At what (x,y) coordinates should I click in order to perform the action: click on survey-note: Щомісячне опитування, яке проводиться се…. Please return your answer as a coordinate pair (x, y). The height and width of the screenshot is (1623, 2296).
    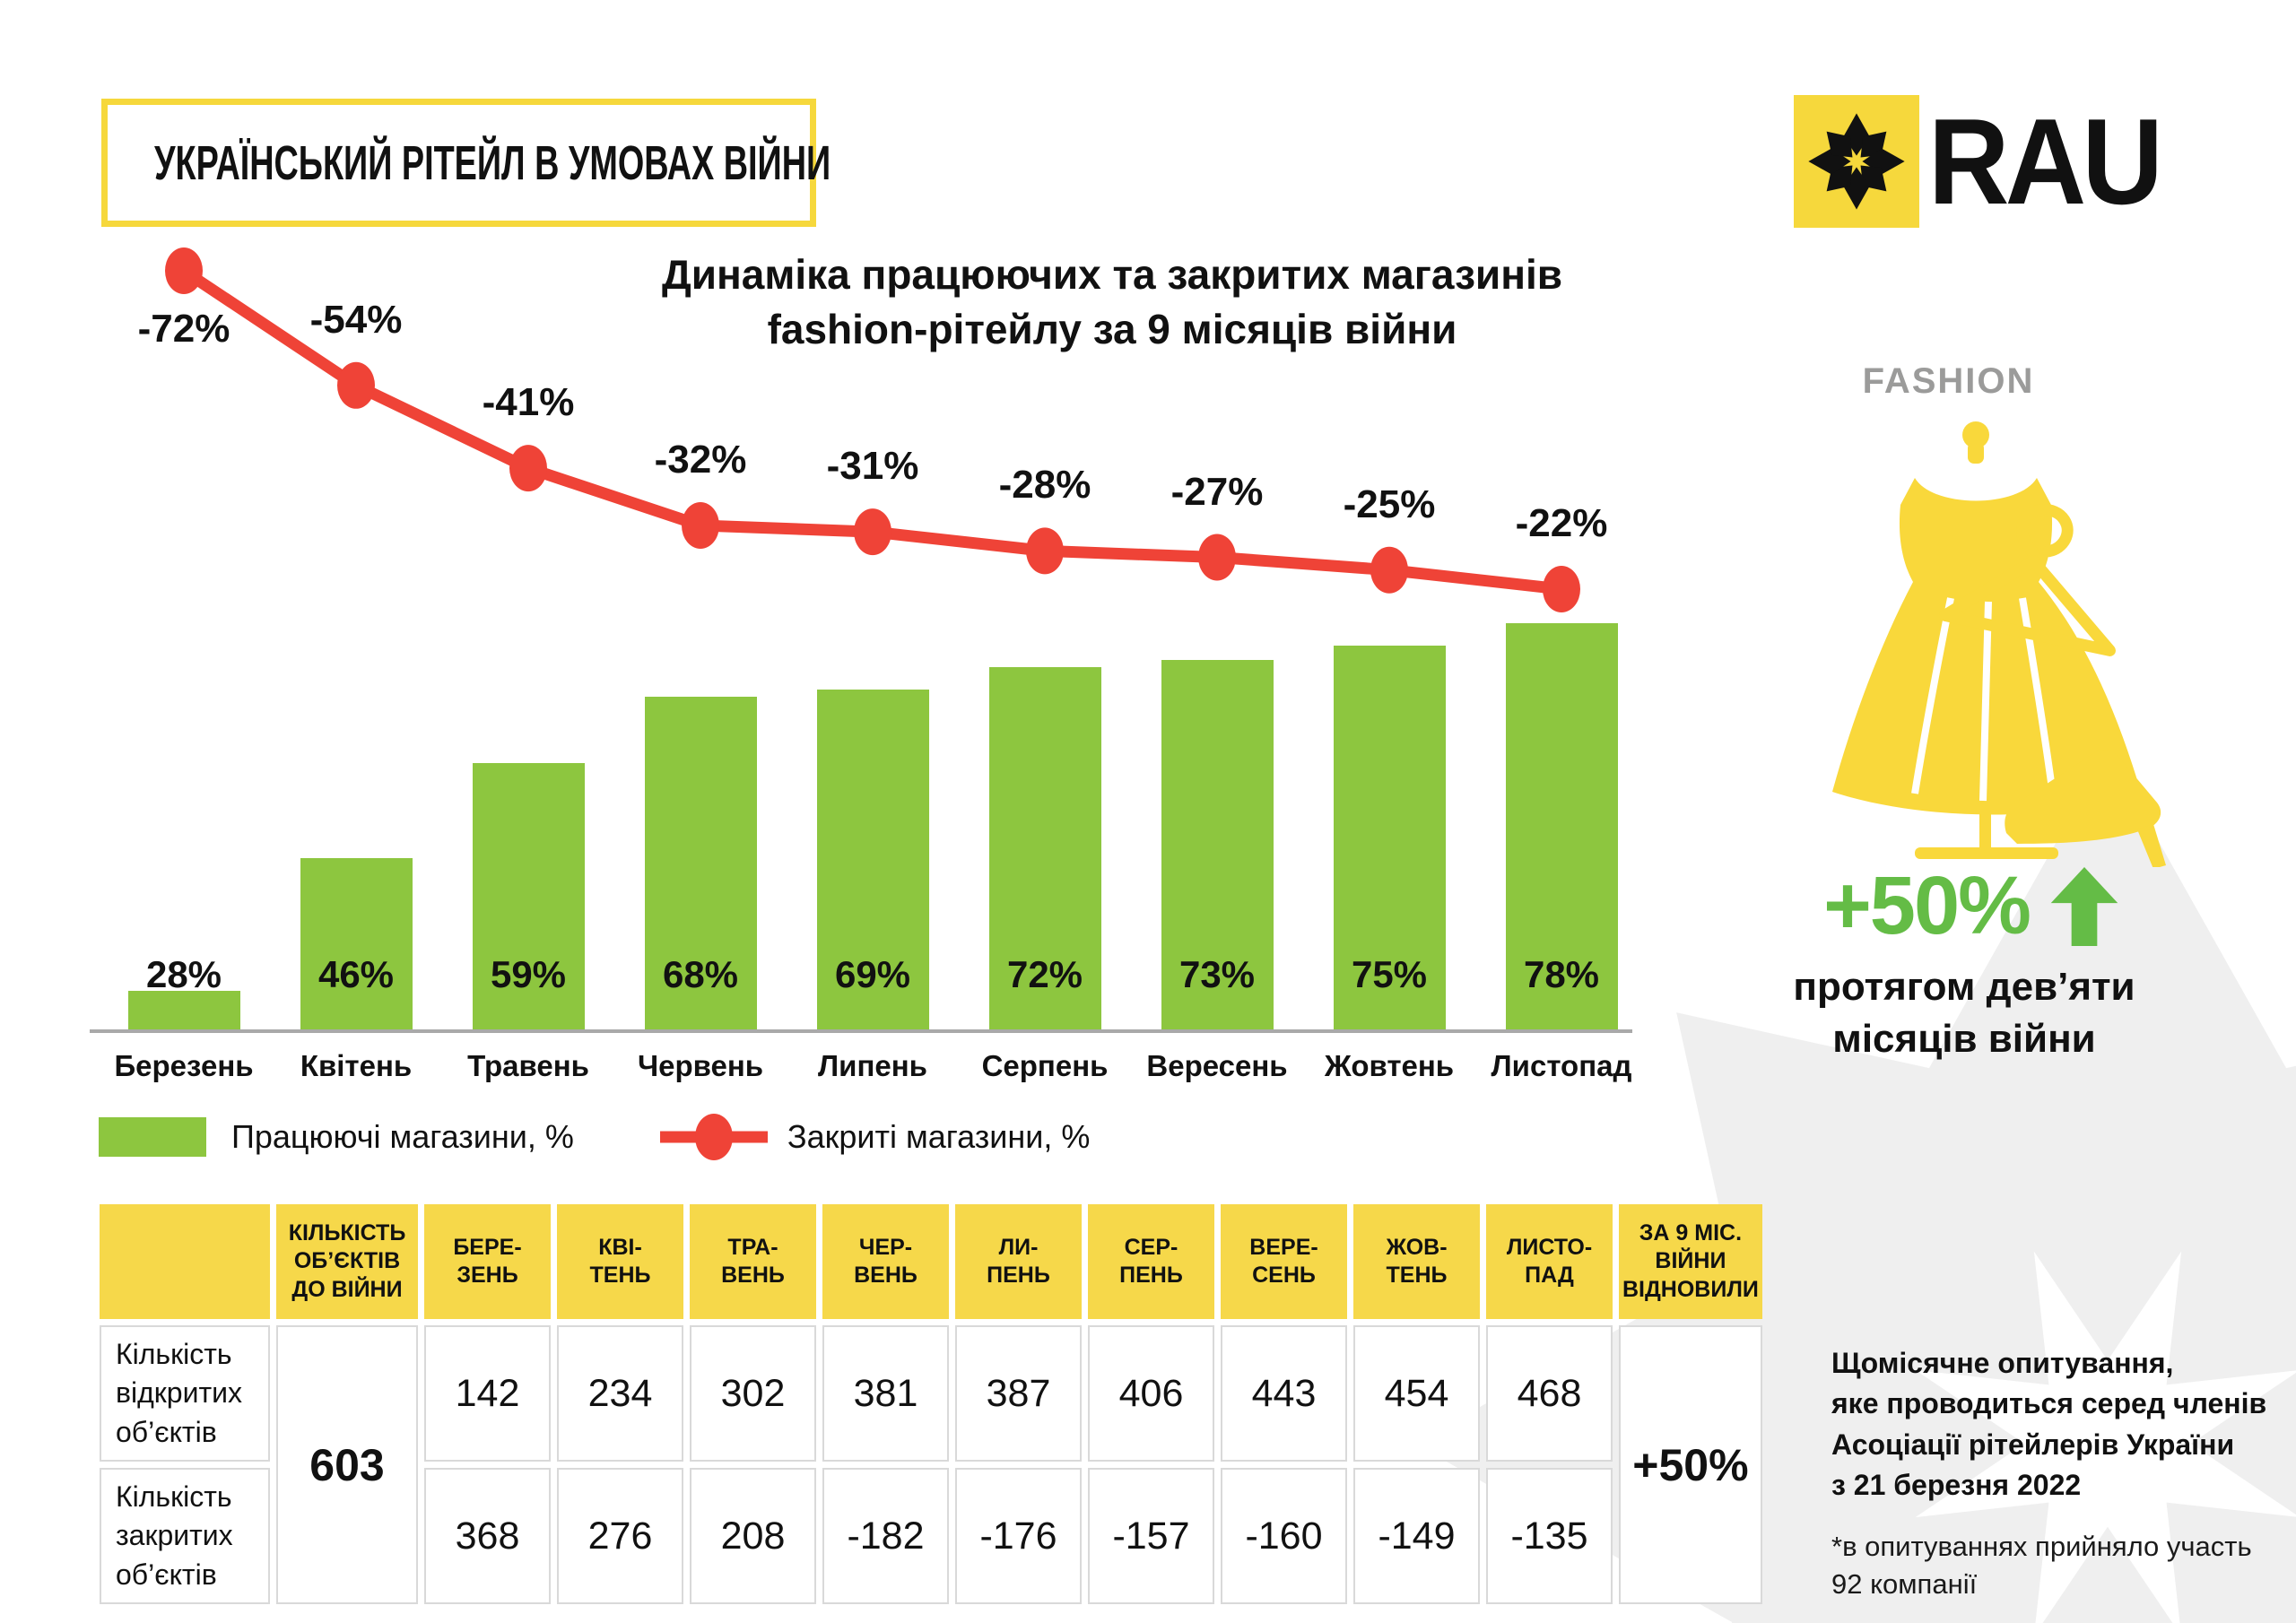
    Looking at the image, I should click on (2057, 1472).